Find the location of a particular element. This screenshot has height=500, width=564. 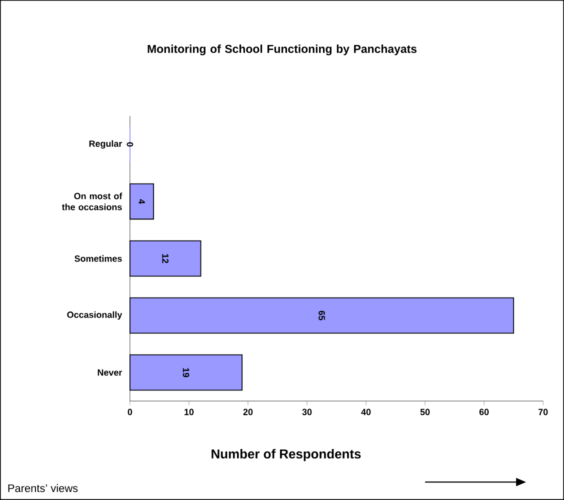

x-tick-label: 30 is located at coordinates (307, 412).